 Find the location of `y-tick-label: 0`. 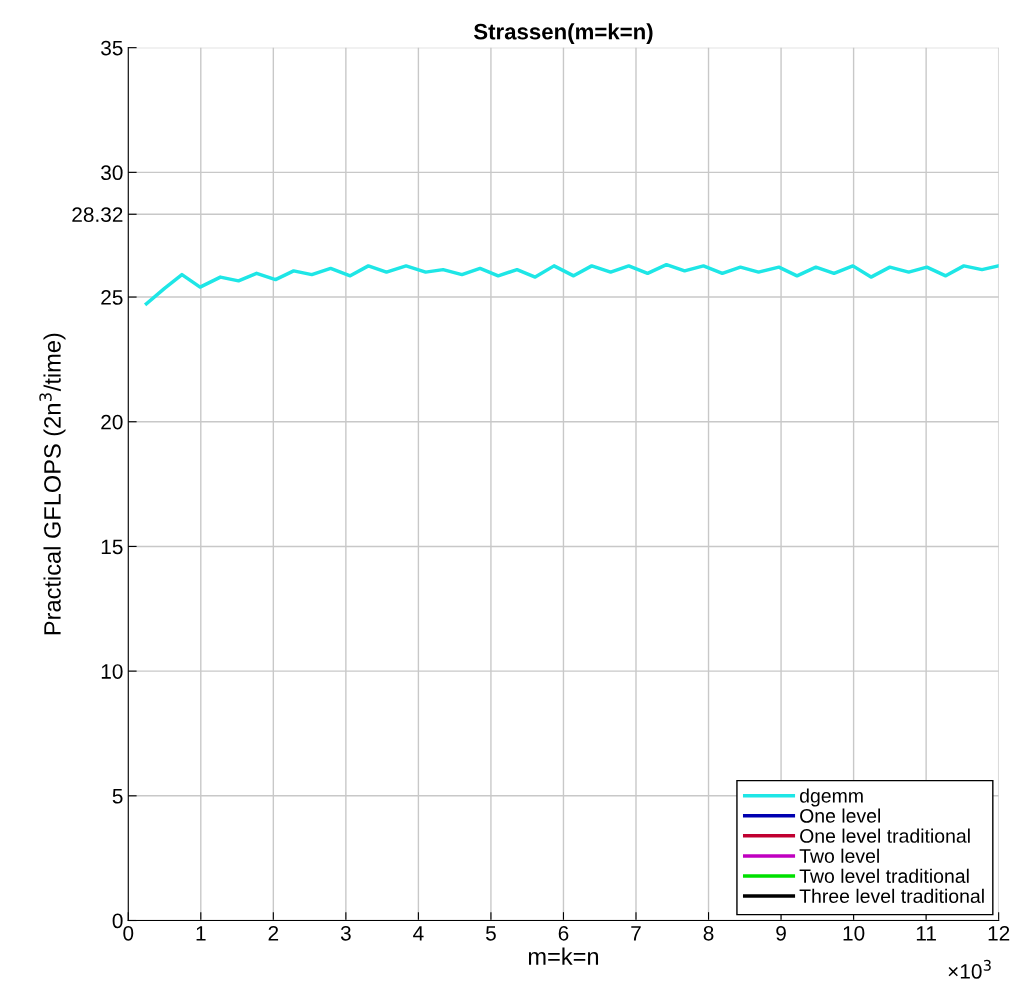

y-tick-label: 0 is located at coordinates (117, 921).